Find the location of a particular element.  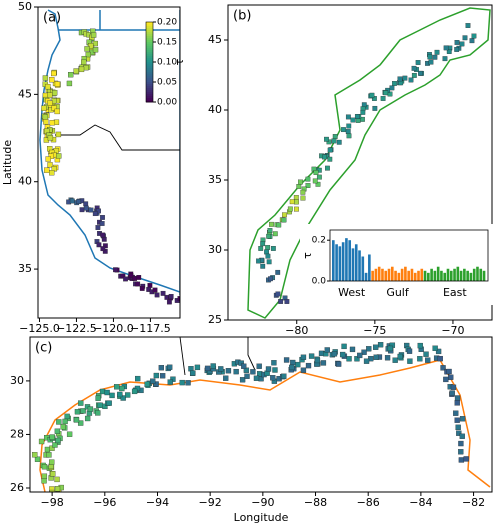

x-tick-label: −122.5 is located at coordinates (76, 328).